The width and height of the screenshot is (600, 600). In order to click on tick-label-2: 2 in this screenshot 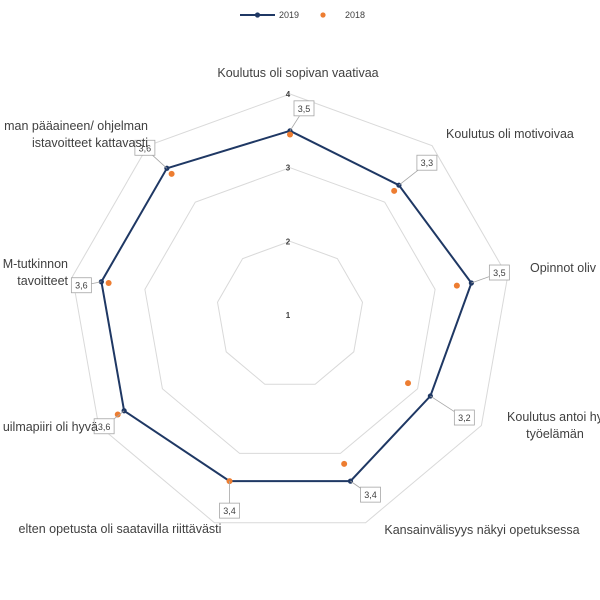, I will do `click(288, 241)`.